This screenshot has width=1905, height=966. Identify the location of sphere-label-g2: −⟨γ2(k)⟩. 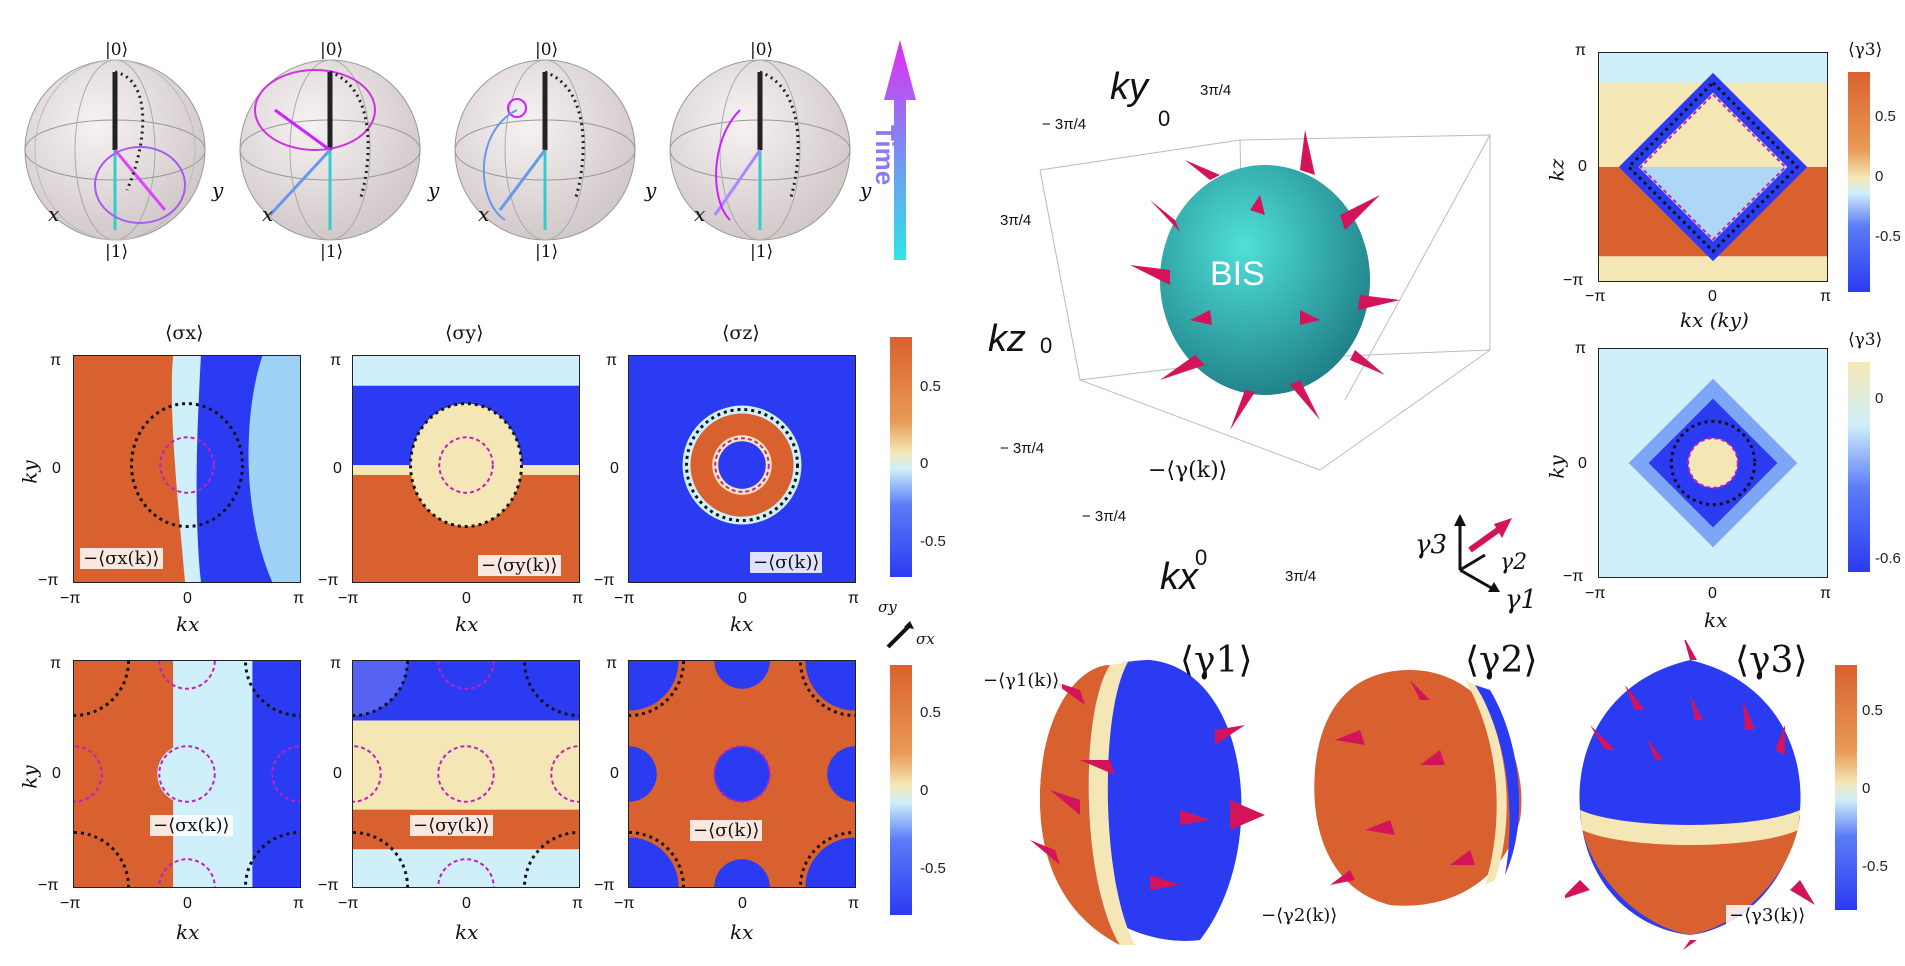
(1299, 915).